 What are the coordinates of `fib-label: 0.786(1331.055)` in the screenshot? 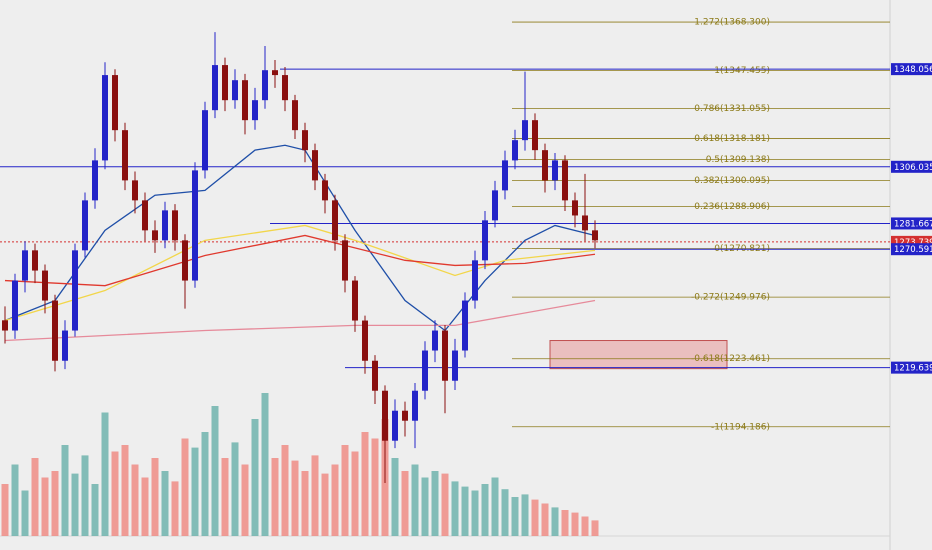 It's located at (732, 109).